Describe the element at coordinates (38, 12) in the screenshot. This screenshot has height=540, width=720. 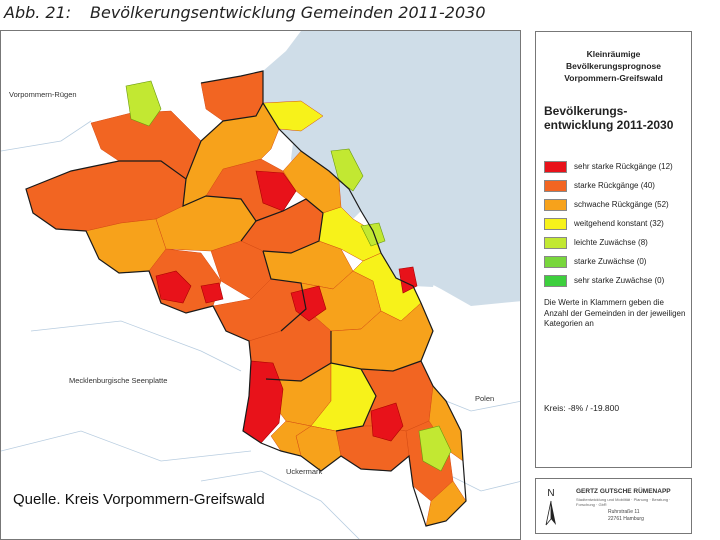
I see `figure-label: Abb. 21:` at that location.